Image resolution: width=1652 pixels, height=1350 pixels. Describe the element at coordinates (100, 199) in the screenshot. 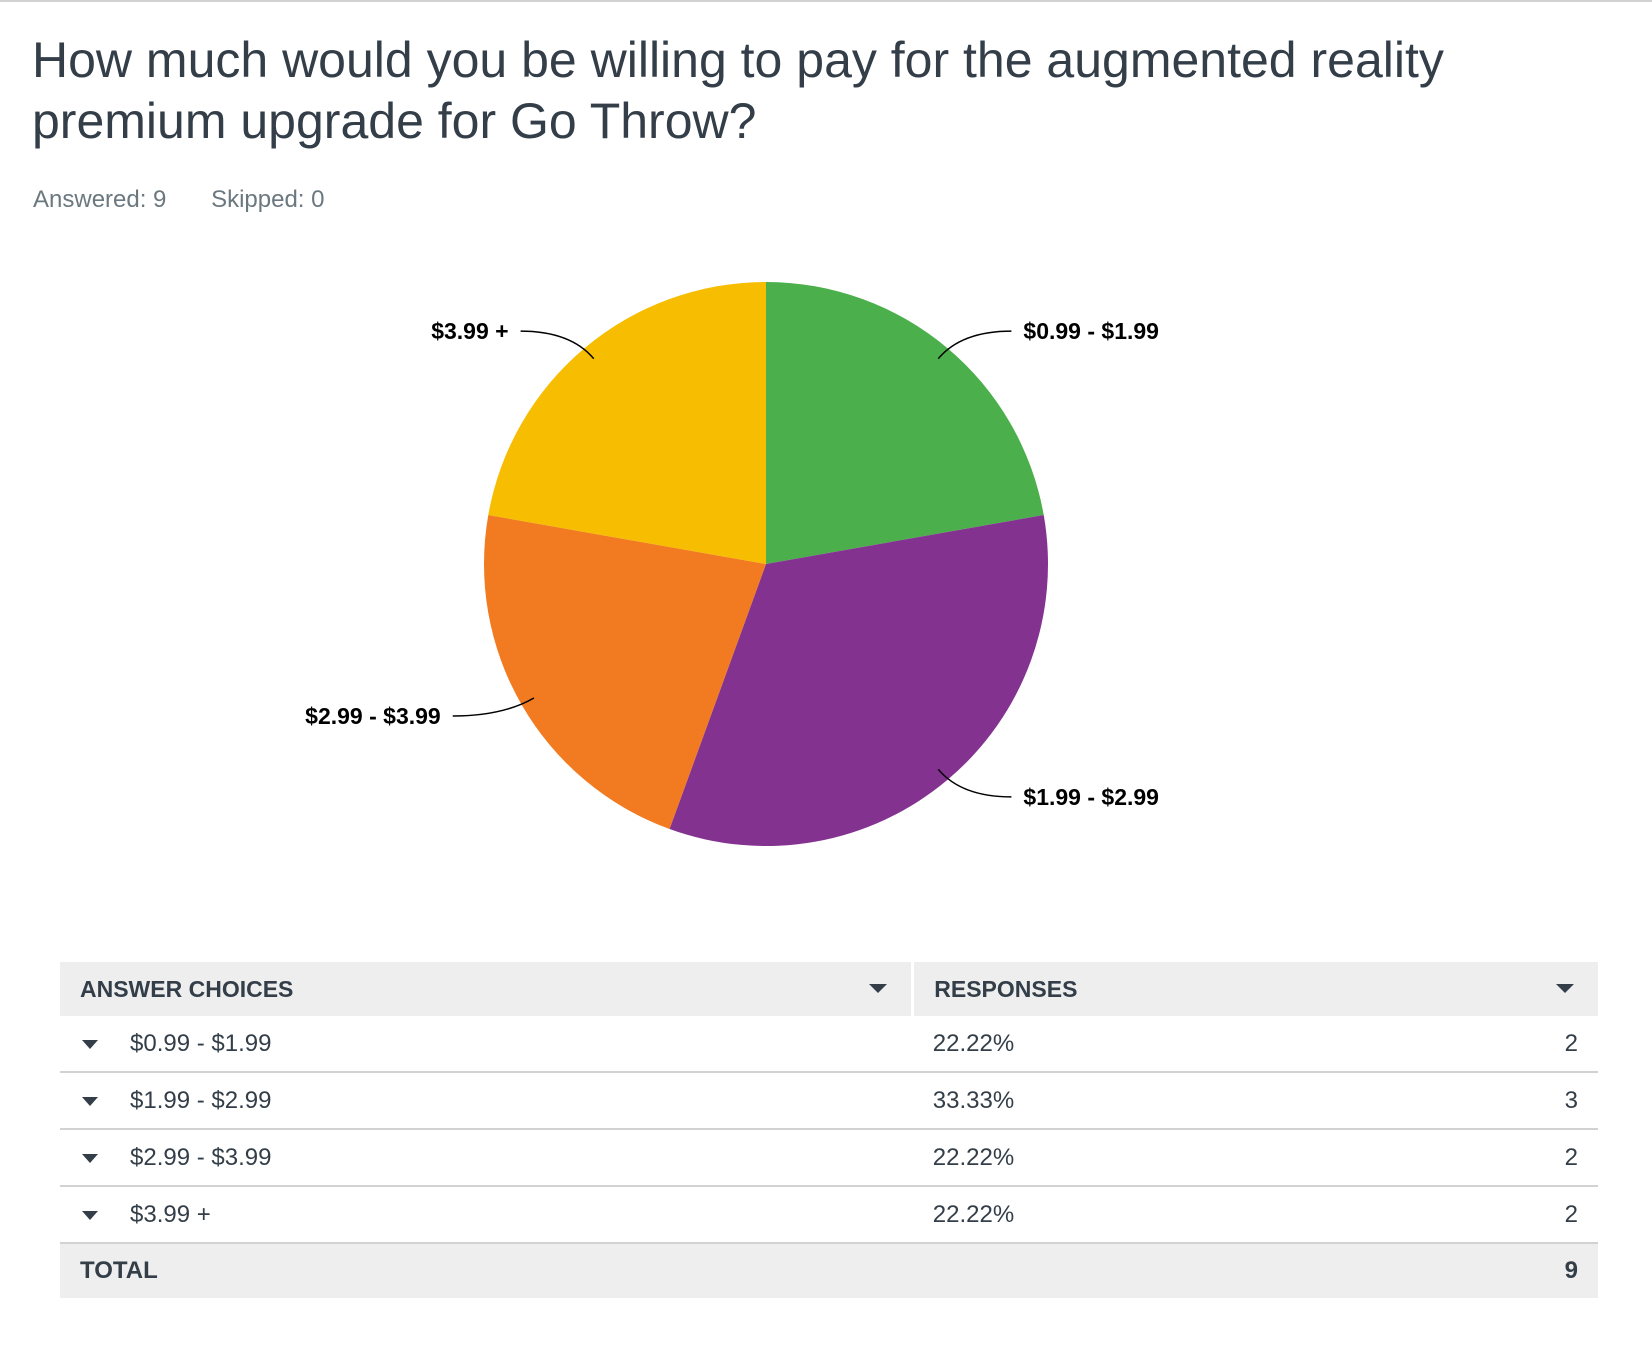

I see `answered-count: Answered: 9` at that location.